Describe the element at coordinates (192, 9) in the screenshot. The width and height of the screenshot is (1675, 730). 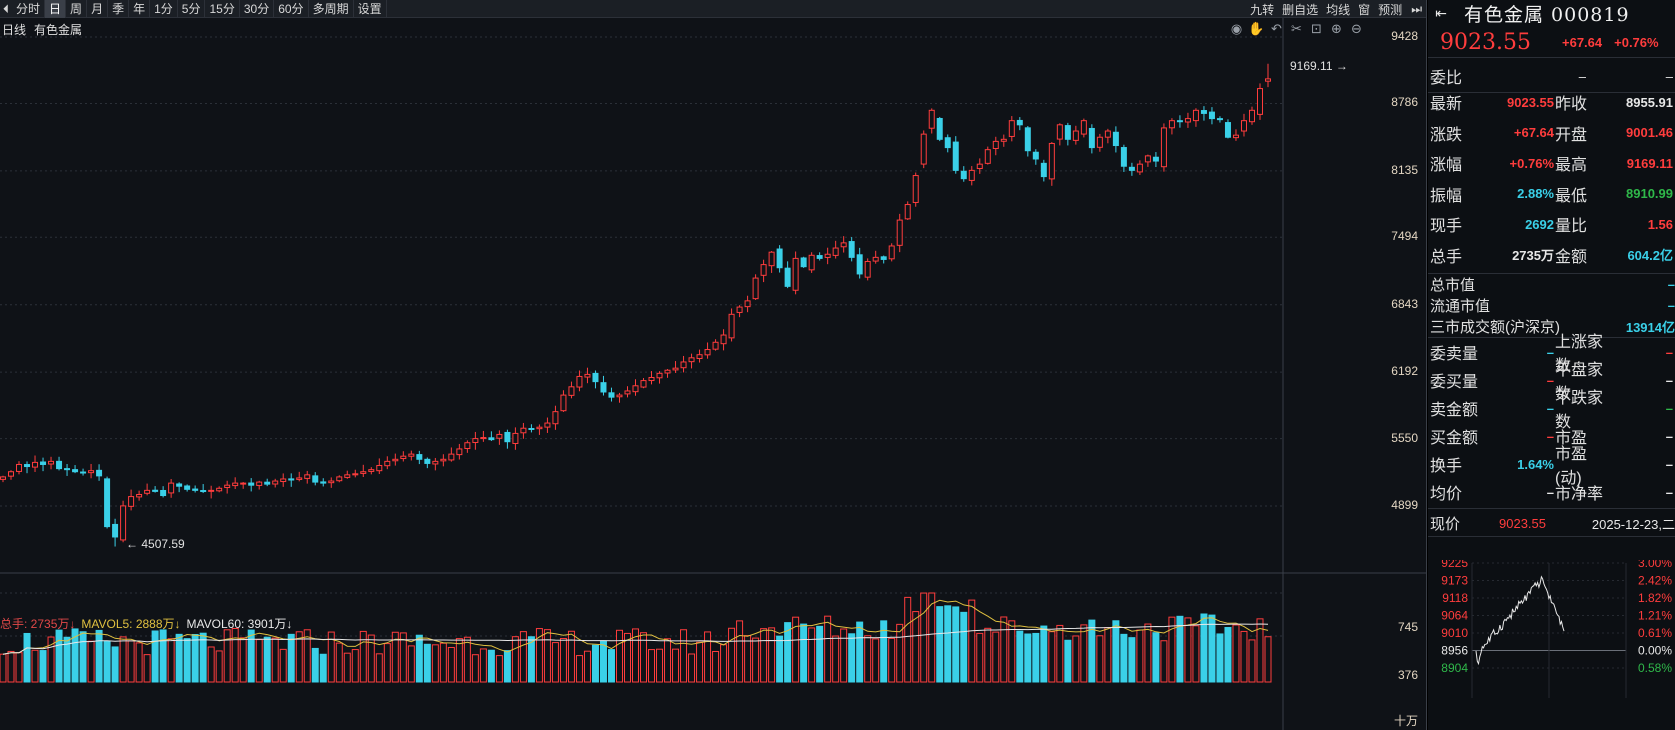
I see `tab-period-7: 5分` at that location.